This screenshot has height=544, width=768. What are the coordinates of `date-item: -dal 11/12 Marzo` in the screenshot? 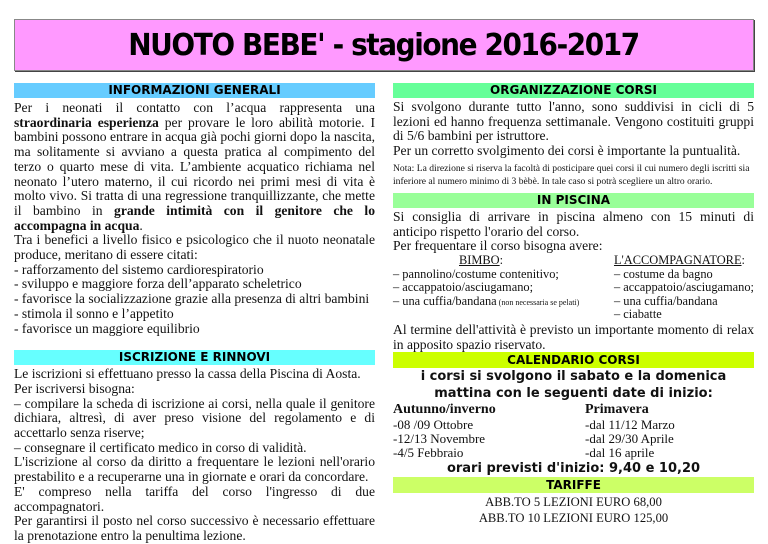 It's located at (630, 425).